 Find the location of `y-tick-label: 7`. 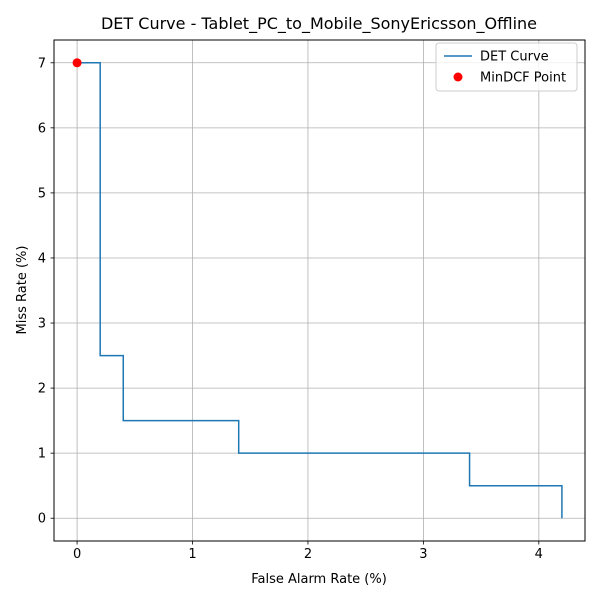

y-tick-label: 7 is located at coordinates (42, 63).